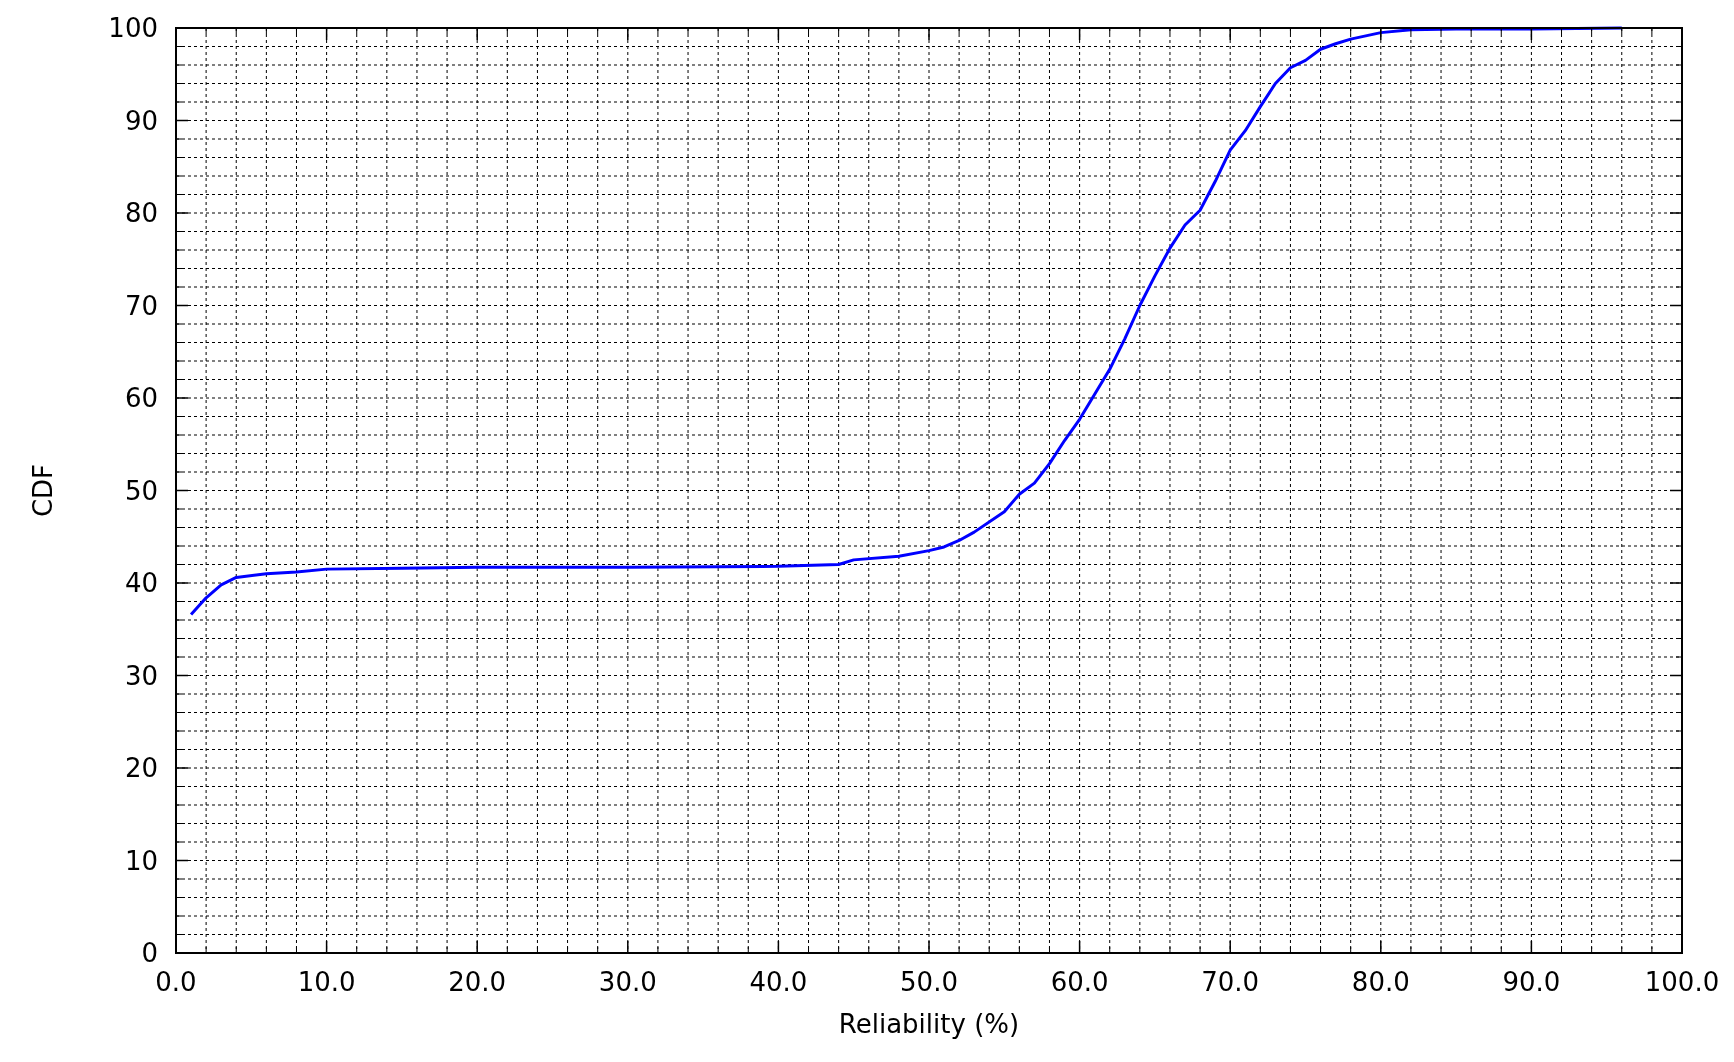  I want to click on y-tick-label: 30, so click(141, 675).